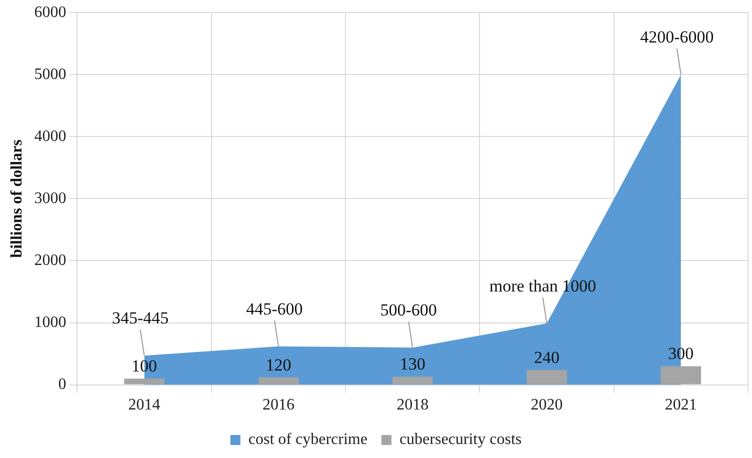 The image size is (752, 458). Describe the element at coordinates (144, 405) in the screenshot. I see `x-tick-label: 2014` at that location.